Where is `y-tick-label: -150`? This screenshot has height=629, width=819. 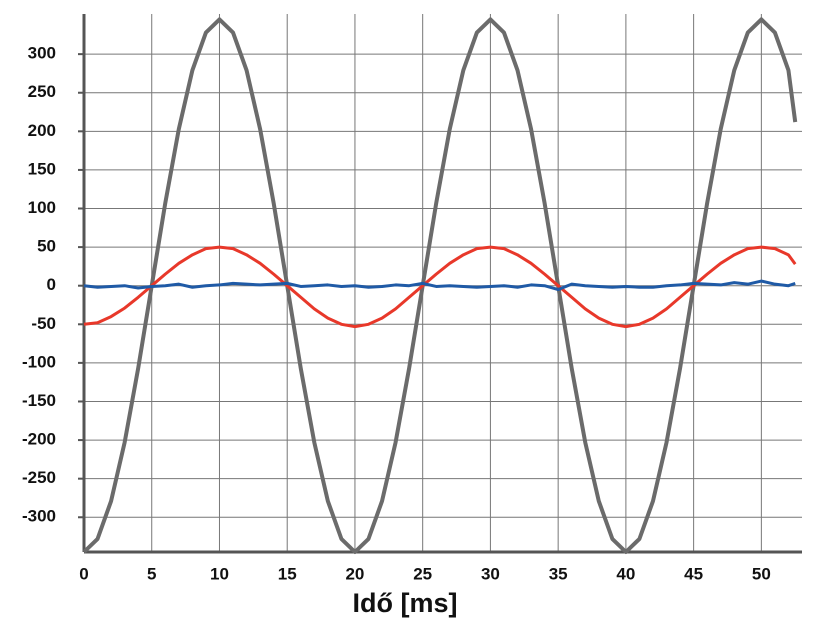 y-tick-label: -150 is located at coordinates (39, 400).